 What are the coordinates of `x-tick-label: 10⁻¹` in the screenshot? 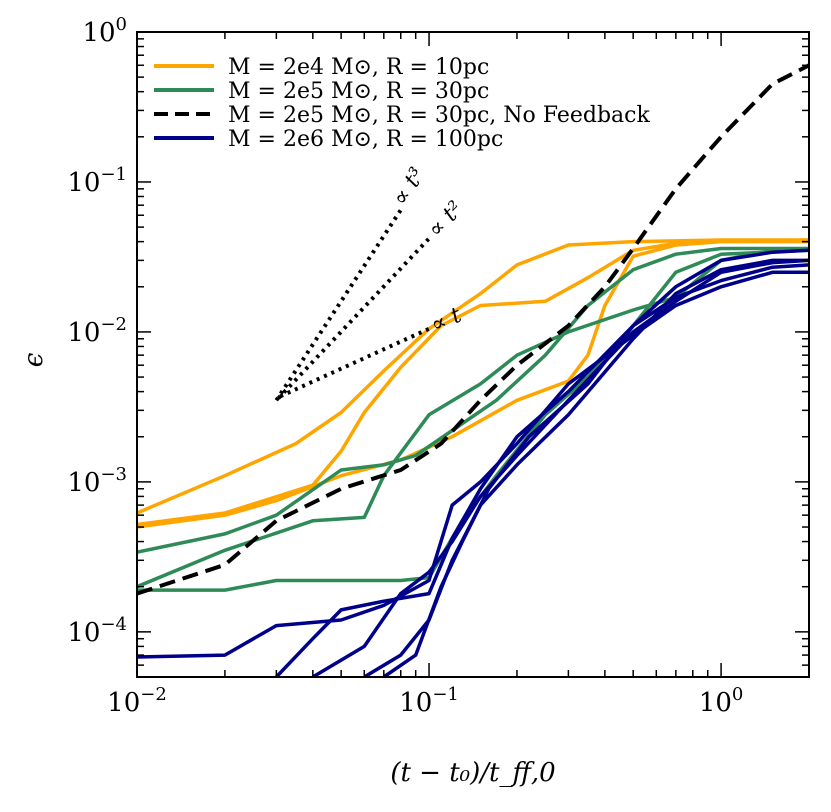 It's located at (429, 701).